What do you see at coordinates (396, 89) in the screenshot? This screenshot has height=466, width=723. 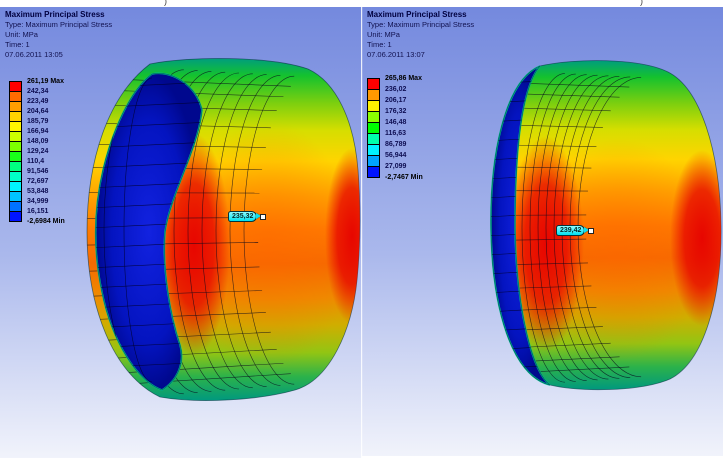 I see `legend-label: 236,02` at bounding box center [396, 89].